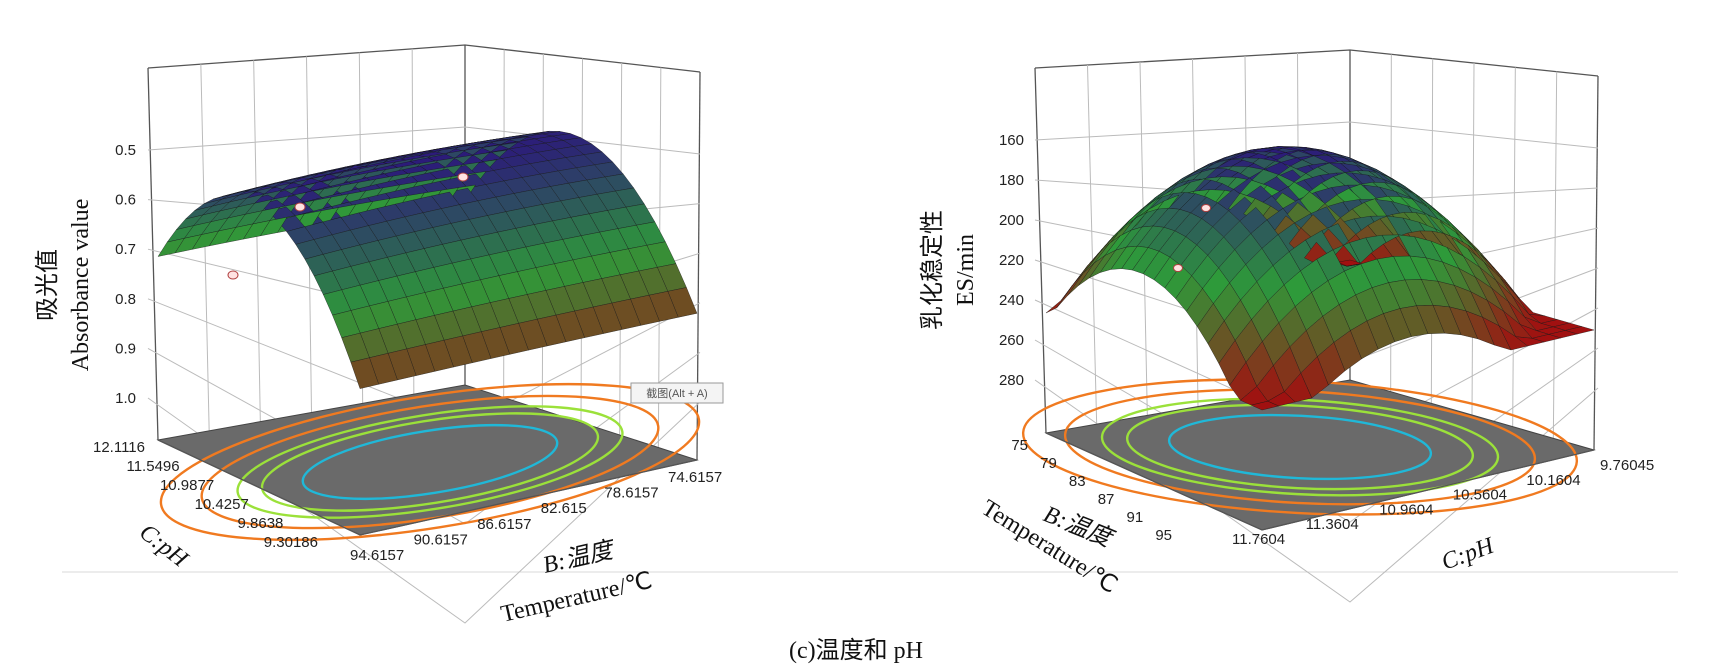 Image resolution: width=1713 pixels, height=670 pixels. Describe the element at coordinates (187, 485) in the screenshot. I see `c-tick-label: 10.9877` at that location.